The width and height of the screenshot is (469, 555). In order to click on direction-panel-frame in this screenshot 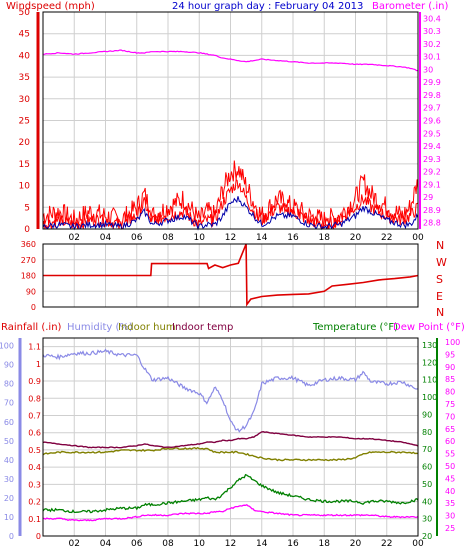, I will do `click(230, 275)`.